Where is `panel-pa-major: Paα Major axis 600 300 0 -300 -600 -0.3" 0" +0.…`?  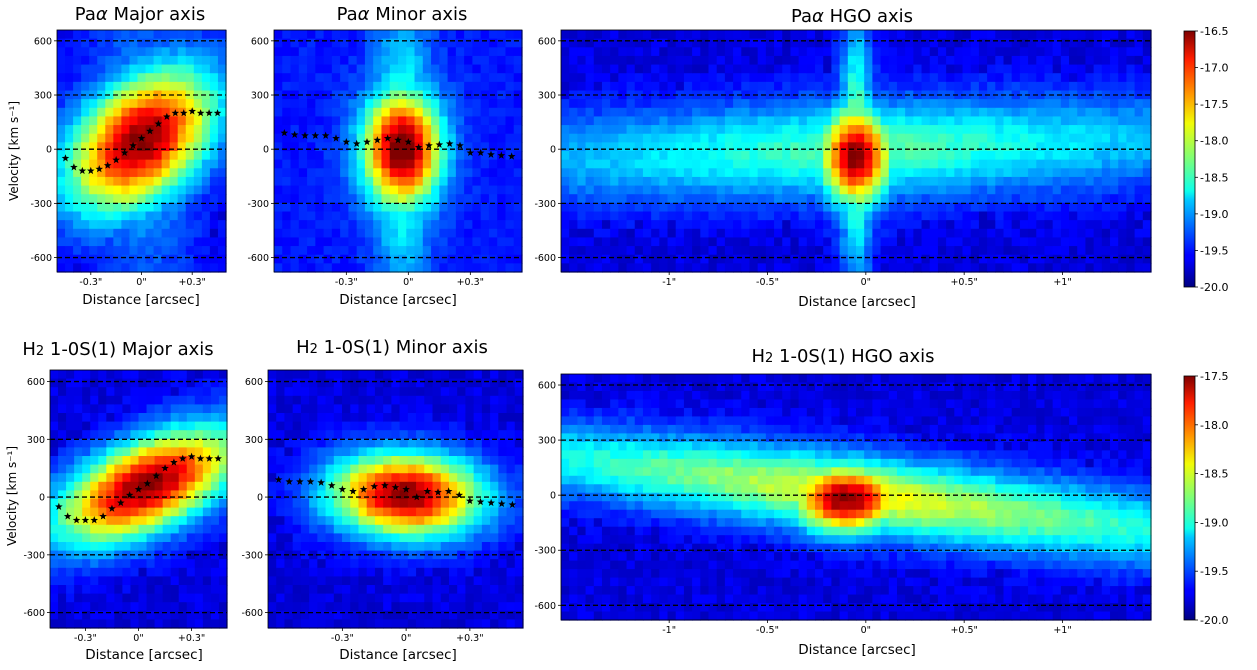 panel-pa-major: Paα Major axis 600 300 0 -300 -600 -0.3" 0" +0.… is located at coordinates (117, 156).